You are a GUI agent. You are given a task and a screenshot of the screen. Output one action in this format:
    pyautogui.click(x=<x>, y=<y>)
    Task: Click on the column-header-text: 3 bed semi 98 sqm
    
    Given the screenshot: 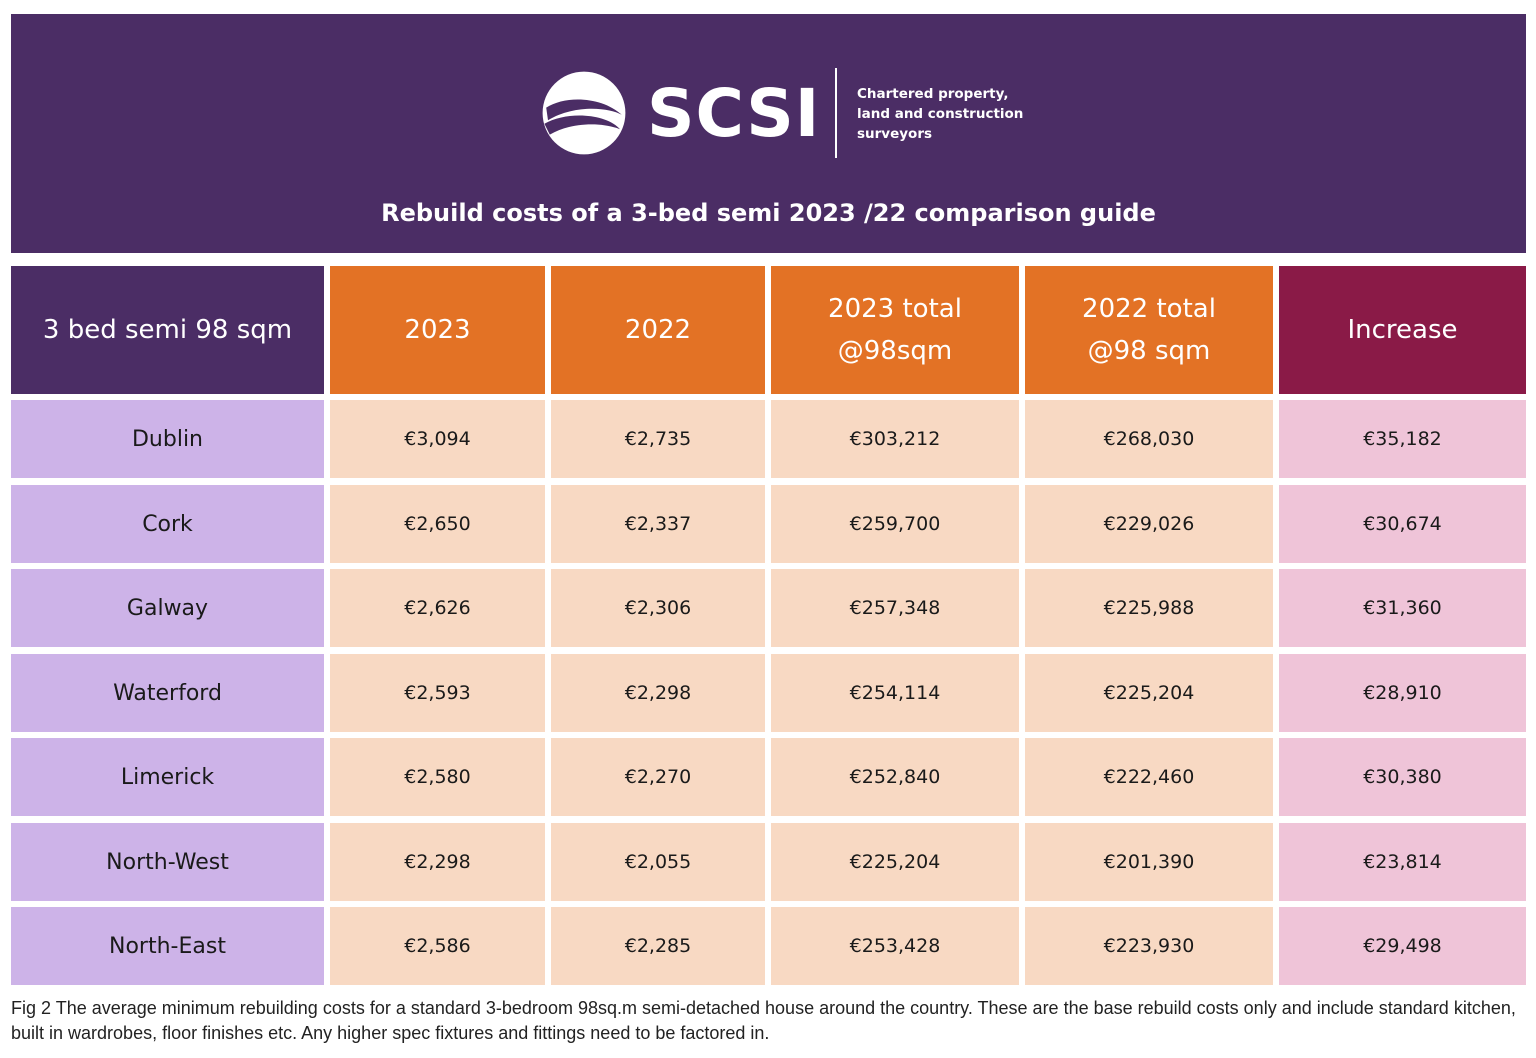 What is the action you would take?
    pyautogui.click(x=167, y=330)
    